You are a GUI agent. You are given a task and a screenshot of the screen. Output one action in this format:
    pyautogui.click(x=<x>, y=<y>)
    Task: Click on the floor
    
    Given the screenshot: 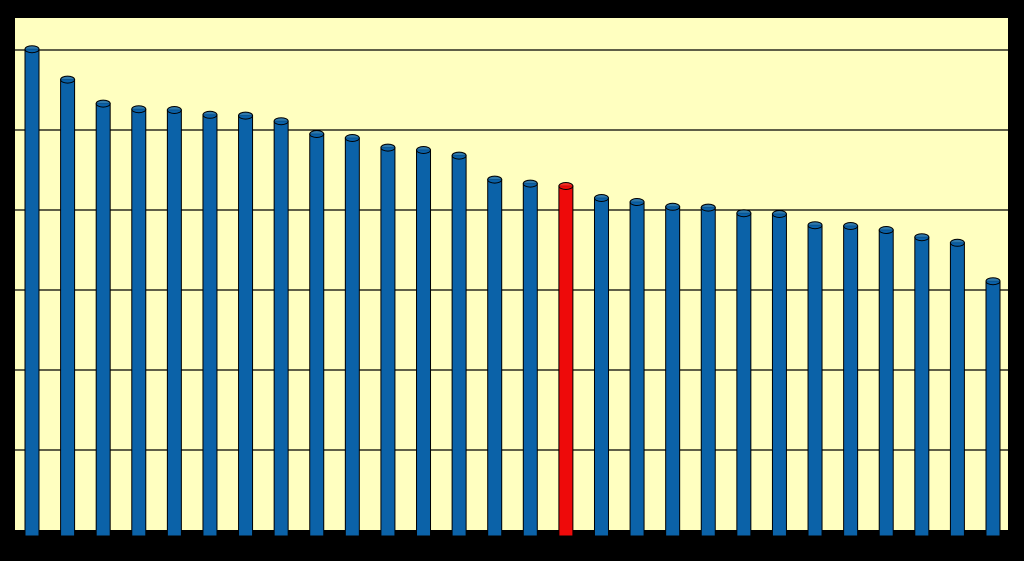 What is the action you would take?
    pyautogui.click(x=511, y=535)
    